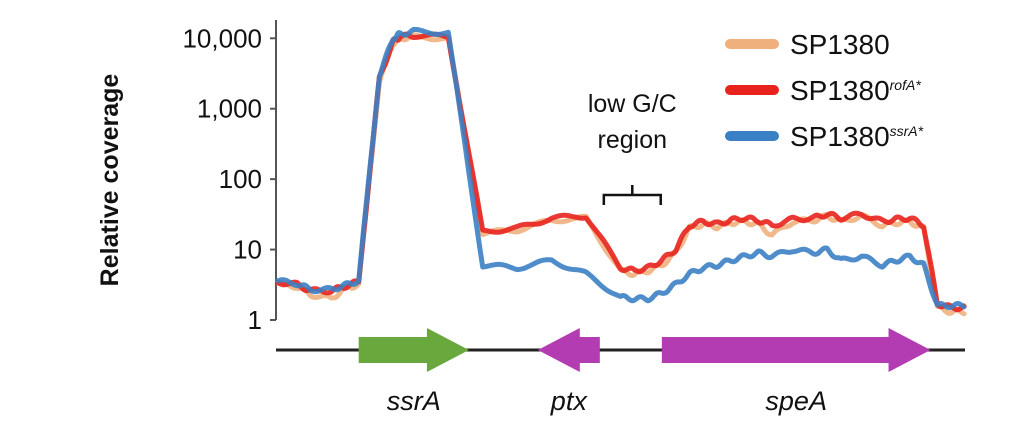 The width and height of the screenshot is (1017, 440). I want to click on gene-label-ssrA: ssrA, so click(414, 401).